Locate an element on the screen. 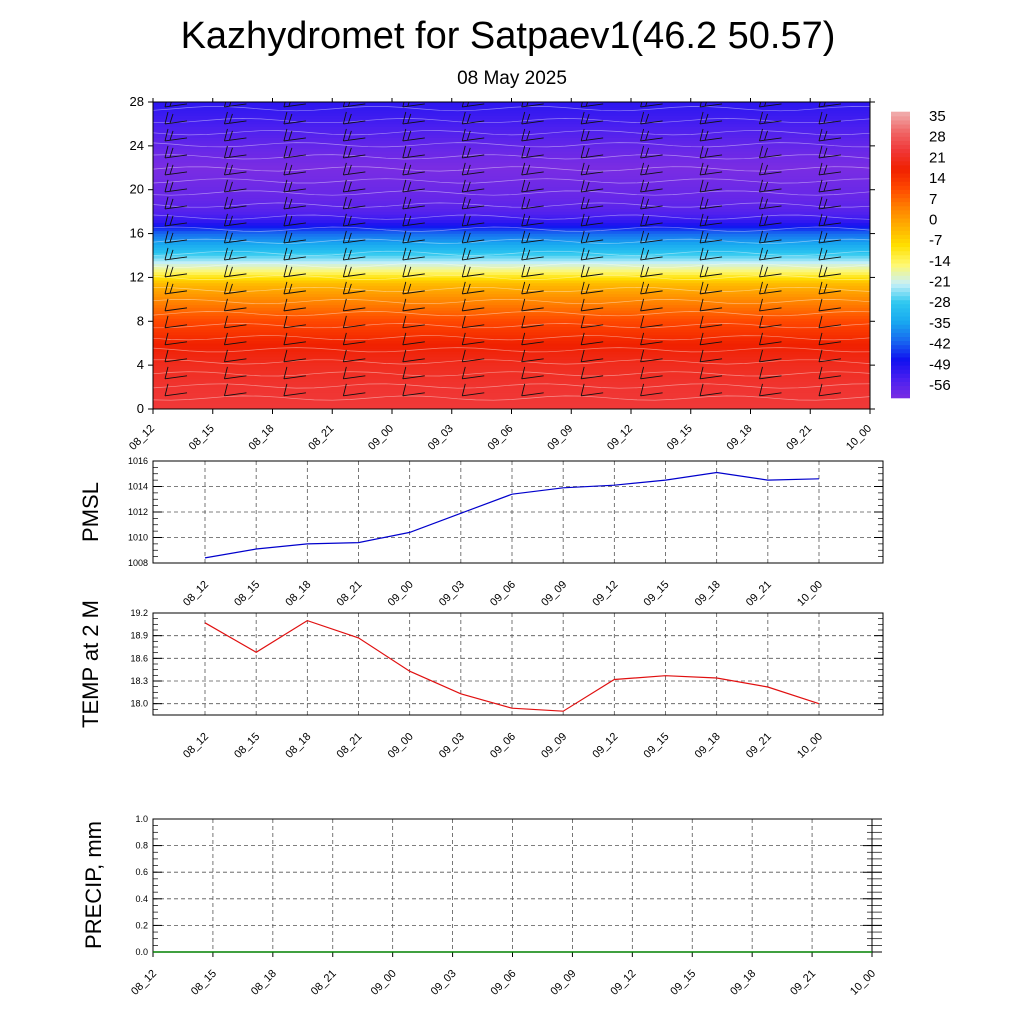 The width and height of the screenshot is (1024, 1029). heatmap-xtick-label: 09_06 is located at coordinates (501, 438).